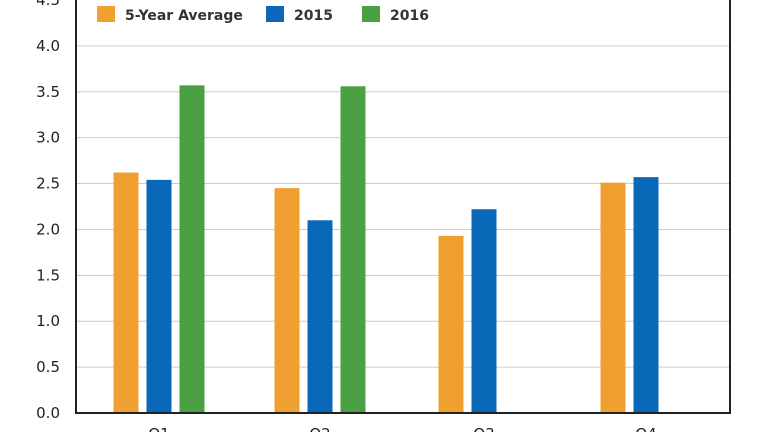  What do you see at coordinates (48, 321) in the screenshot?
I see `y-tick-label: 1.0` at bounding box center [48, 321].